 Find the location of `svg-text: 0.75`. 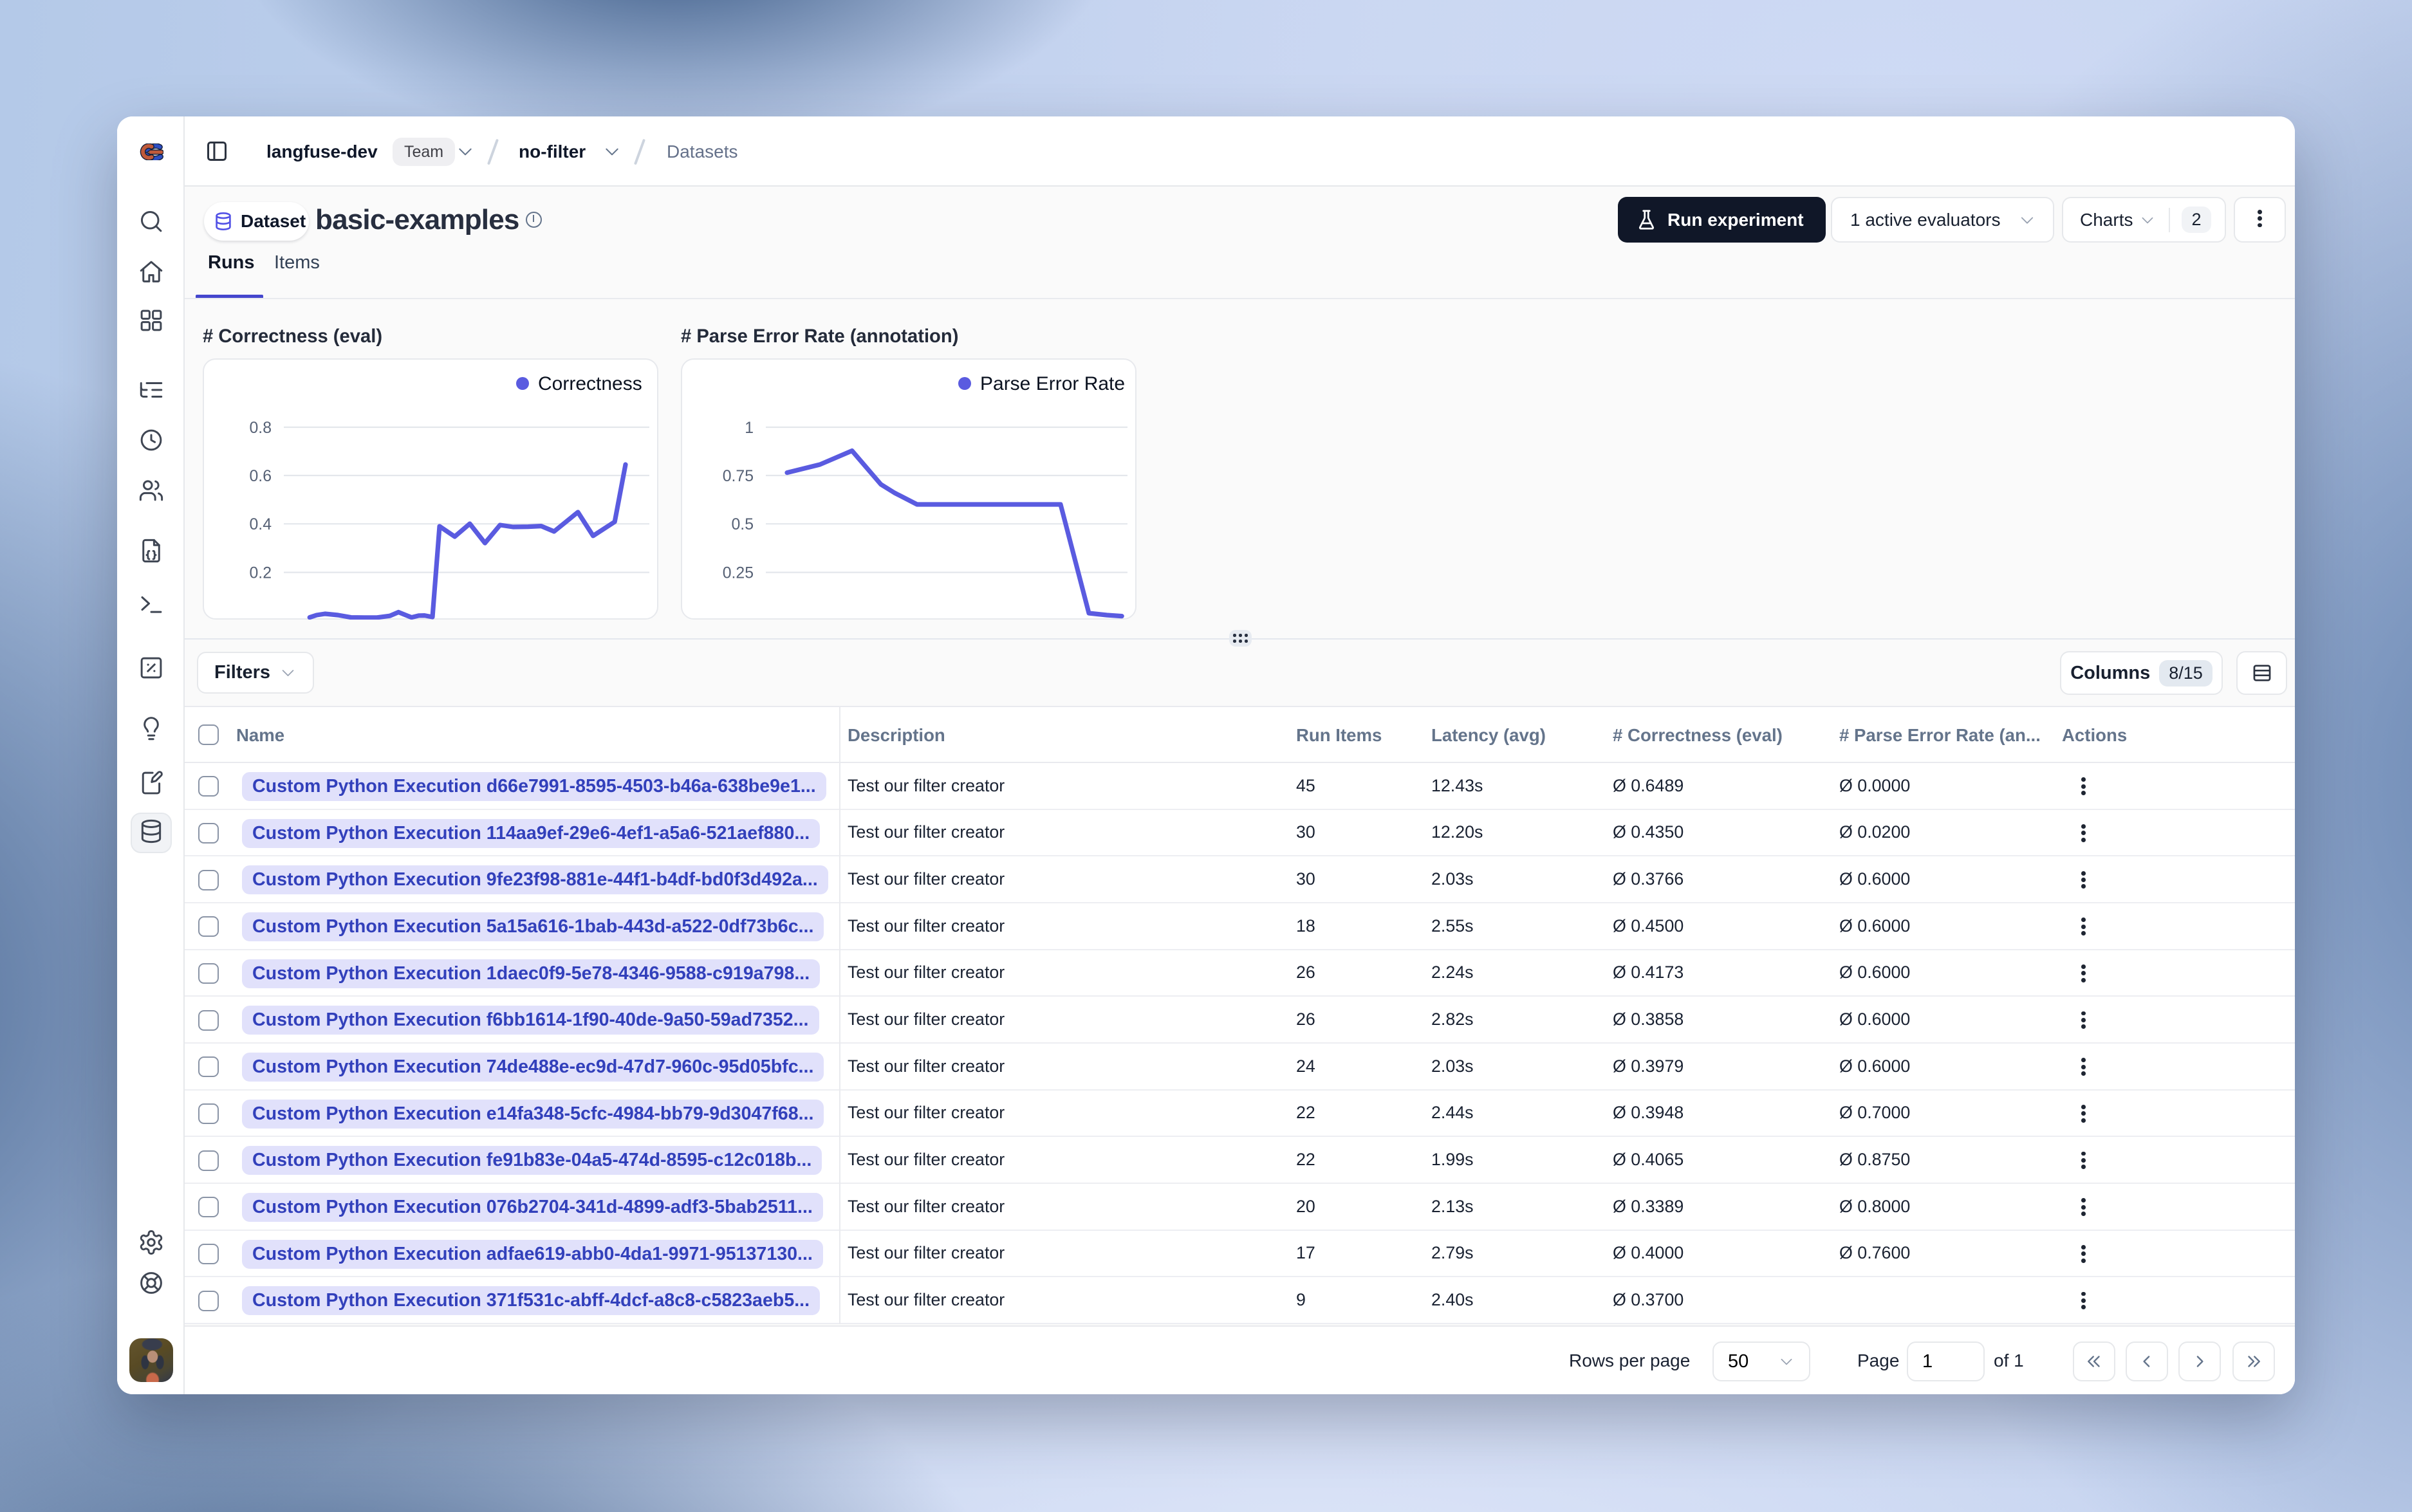

svg-text: 0.75 is located at coordinates (739, 476).